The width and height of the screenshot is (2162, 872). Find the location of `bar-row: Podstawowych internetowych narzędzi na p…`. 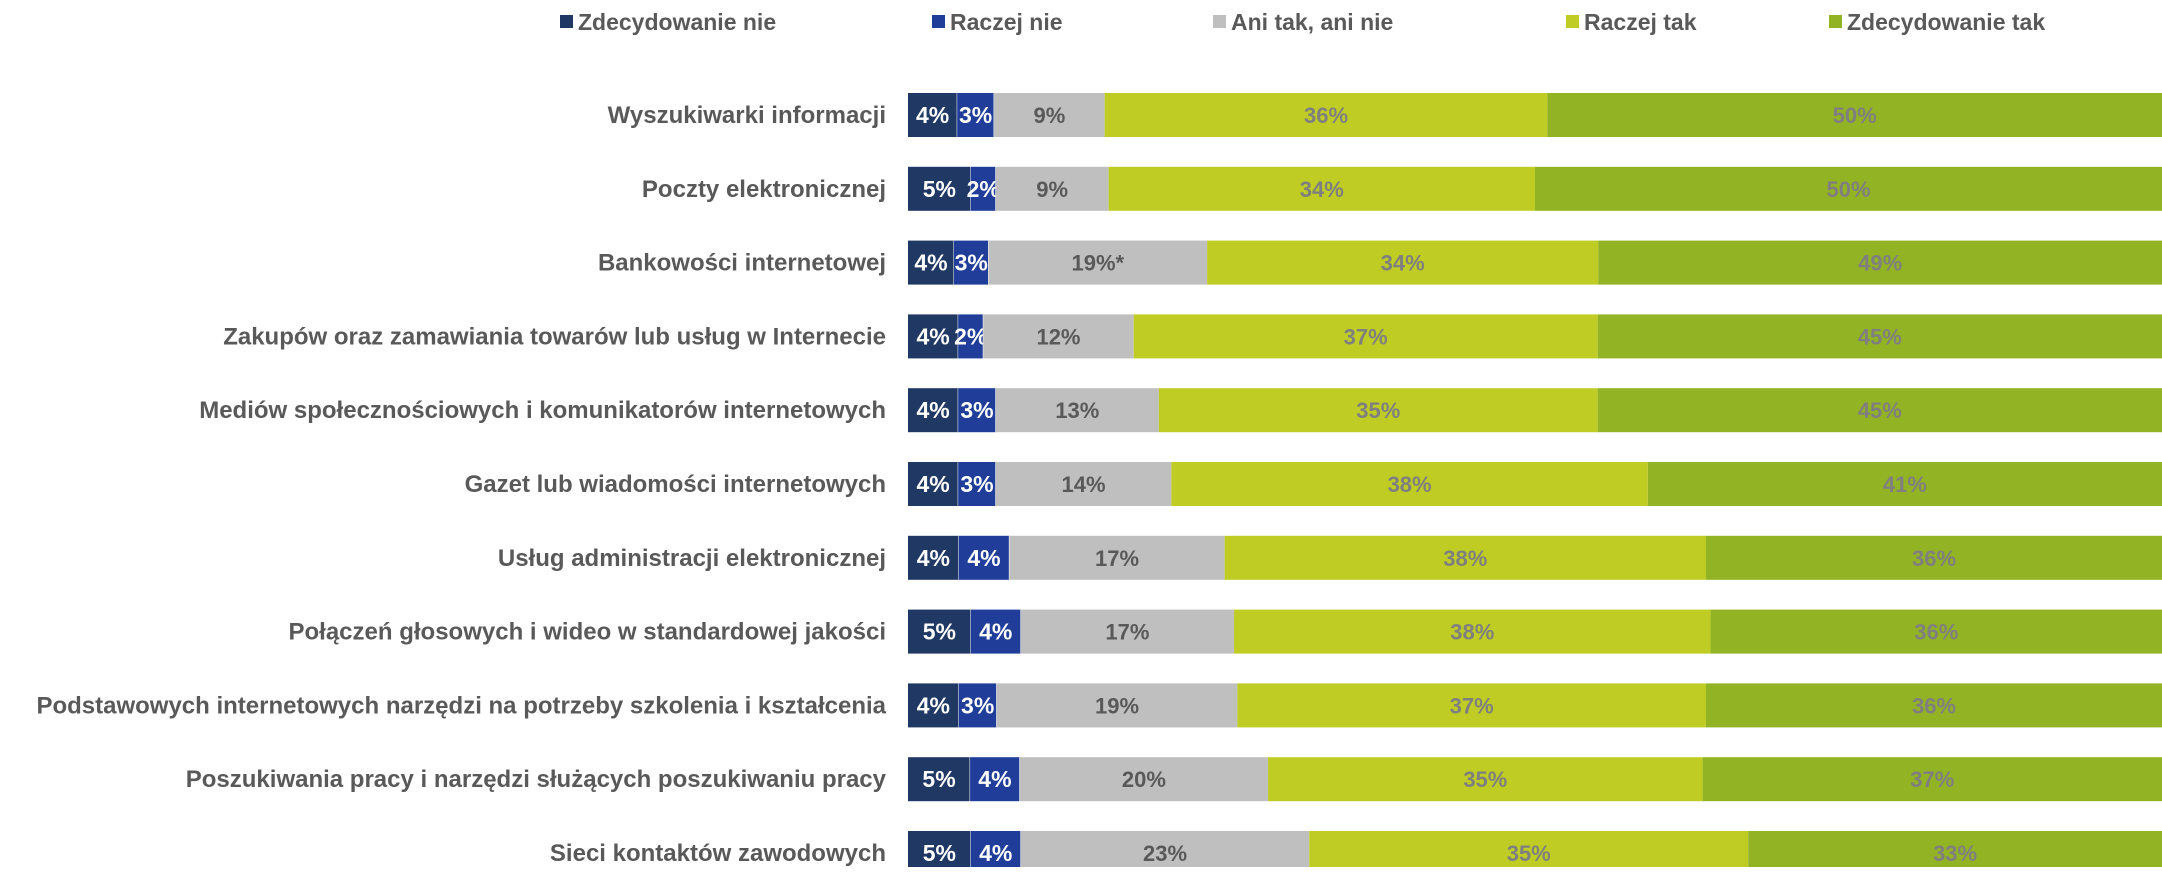

bar-row: Podstawowych internetowych narzędzi na p… is located at coordinates (1099, 705).